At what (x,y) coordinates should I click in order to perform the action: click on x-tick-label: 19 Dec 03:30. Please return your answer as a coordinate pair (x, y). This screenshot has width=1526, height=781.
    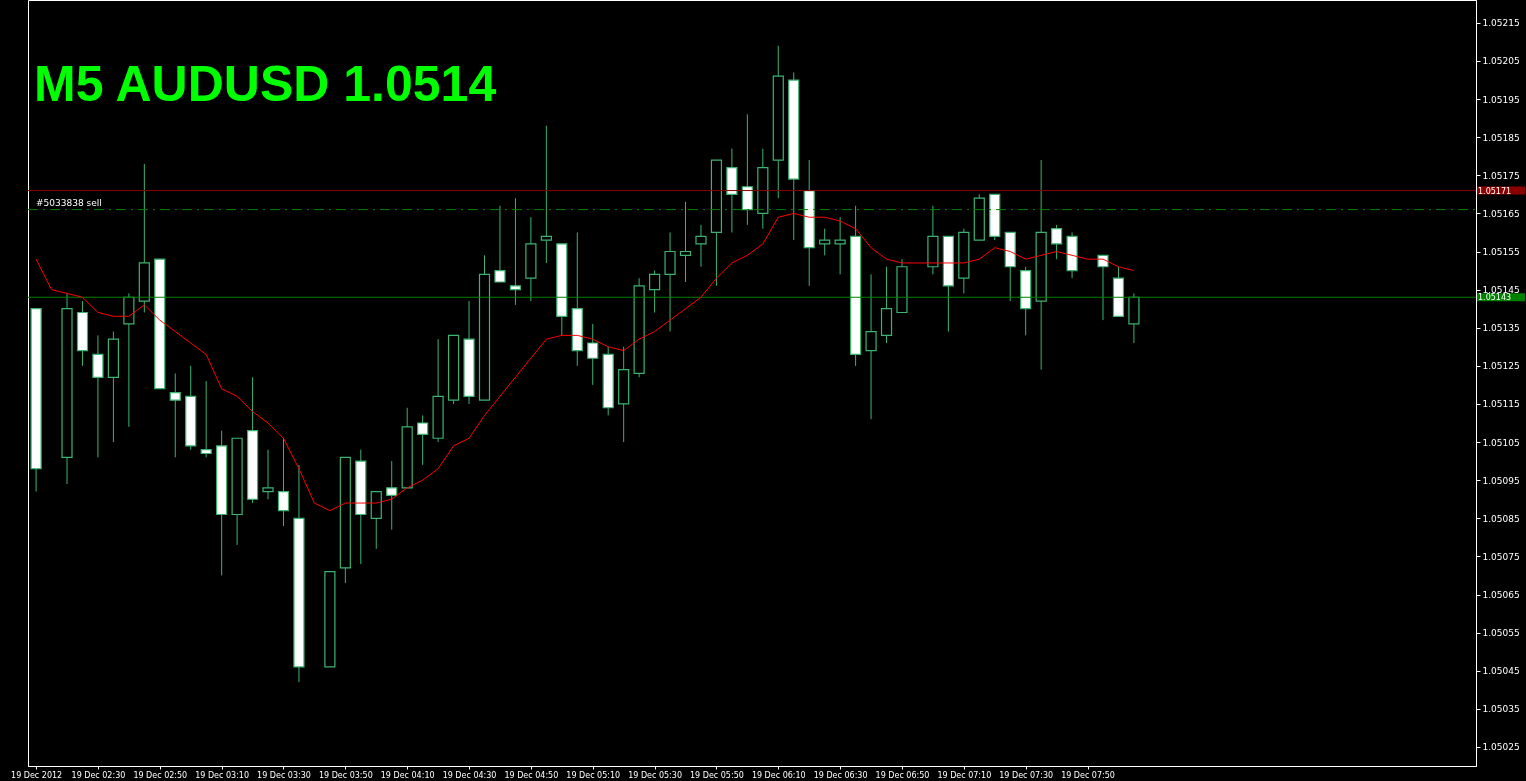
    Looking at the image, I should click on (284, 775).